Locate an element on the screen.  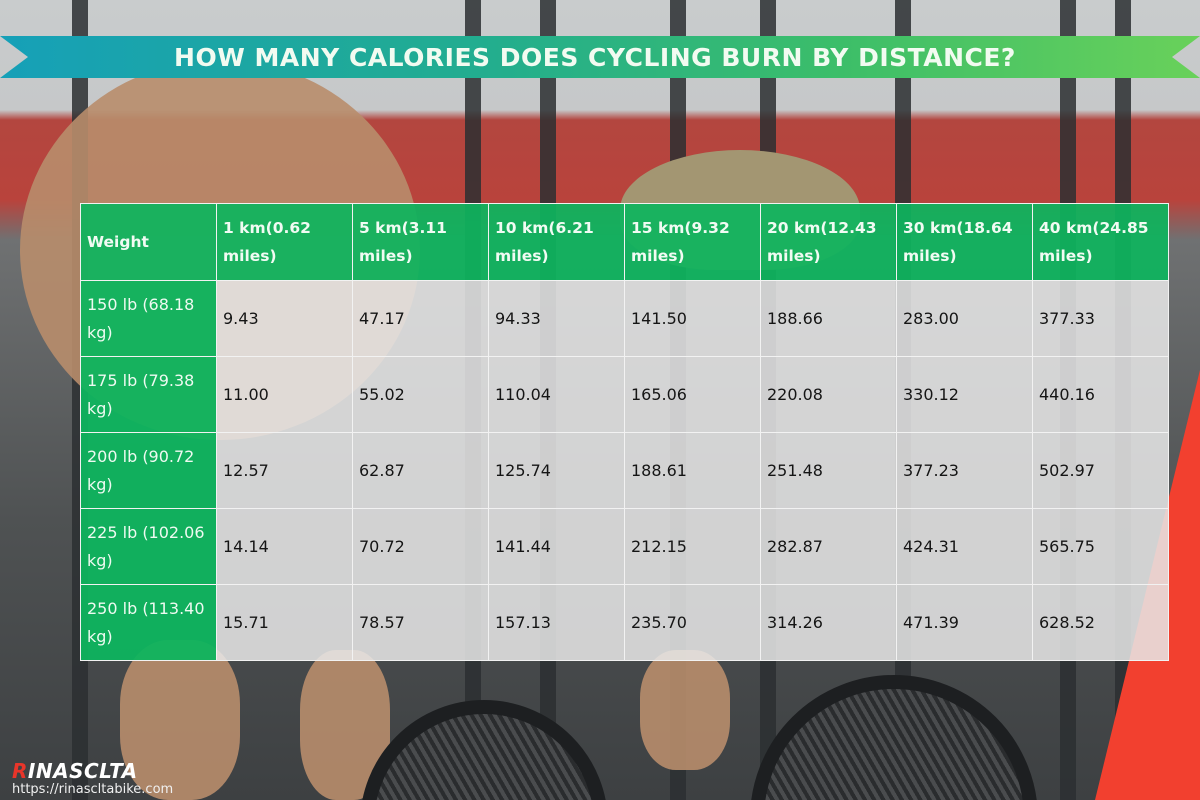
value-cell: 502.97 is located at coordinates (1100, 470).